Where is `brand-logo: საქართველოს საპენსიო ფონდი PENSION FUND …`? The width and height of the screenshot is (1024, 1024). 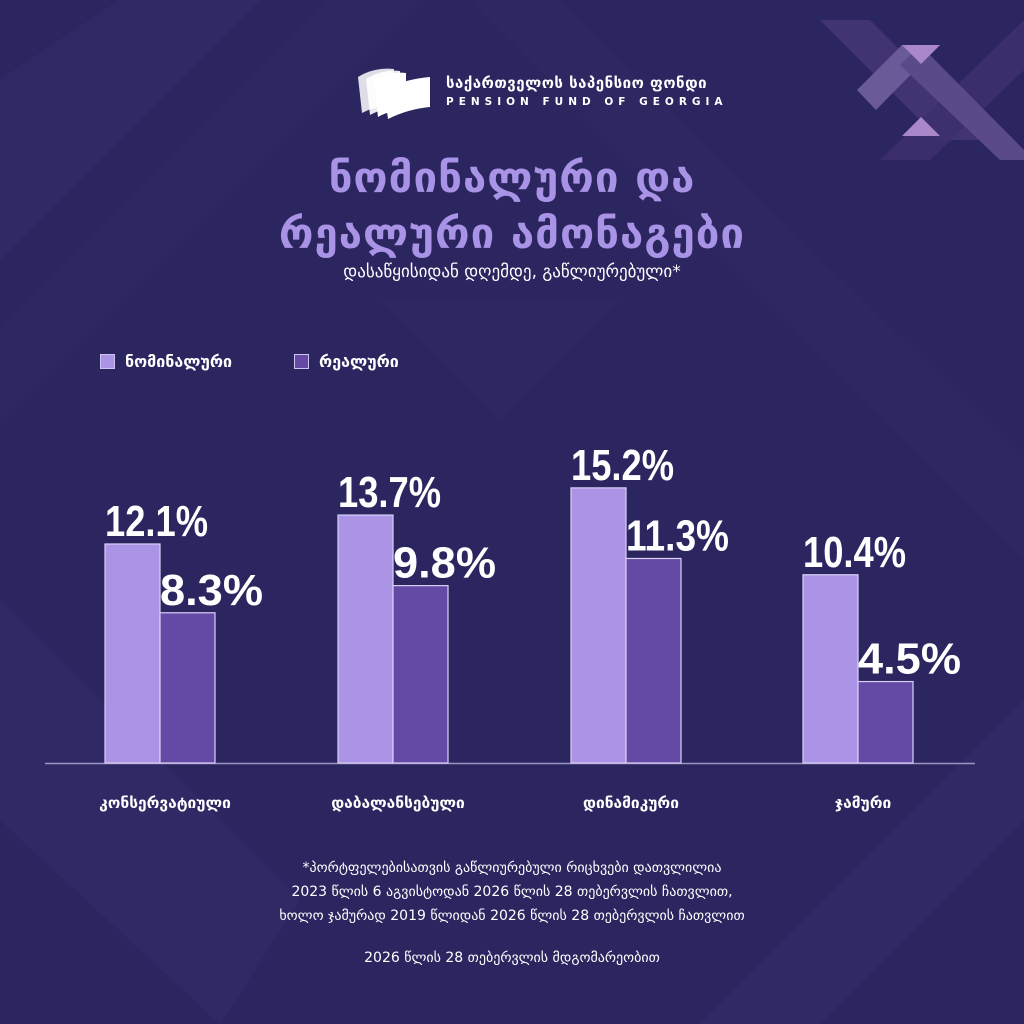
brand-logo: საქართველოს საპენსიო ფონდი PENSION FUND … is located at coordinates (541, 91).